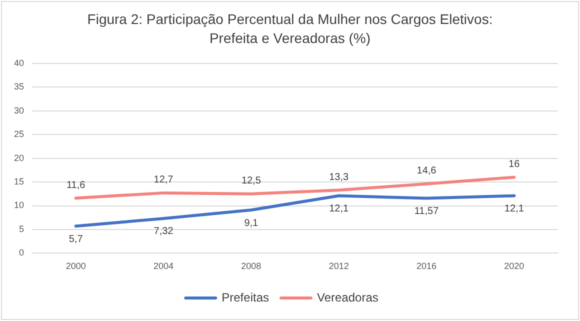 Image resolution: width=580 pixels, height=321 pixels. I want to click on y-tick-label: 35, so click(19, 87).